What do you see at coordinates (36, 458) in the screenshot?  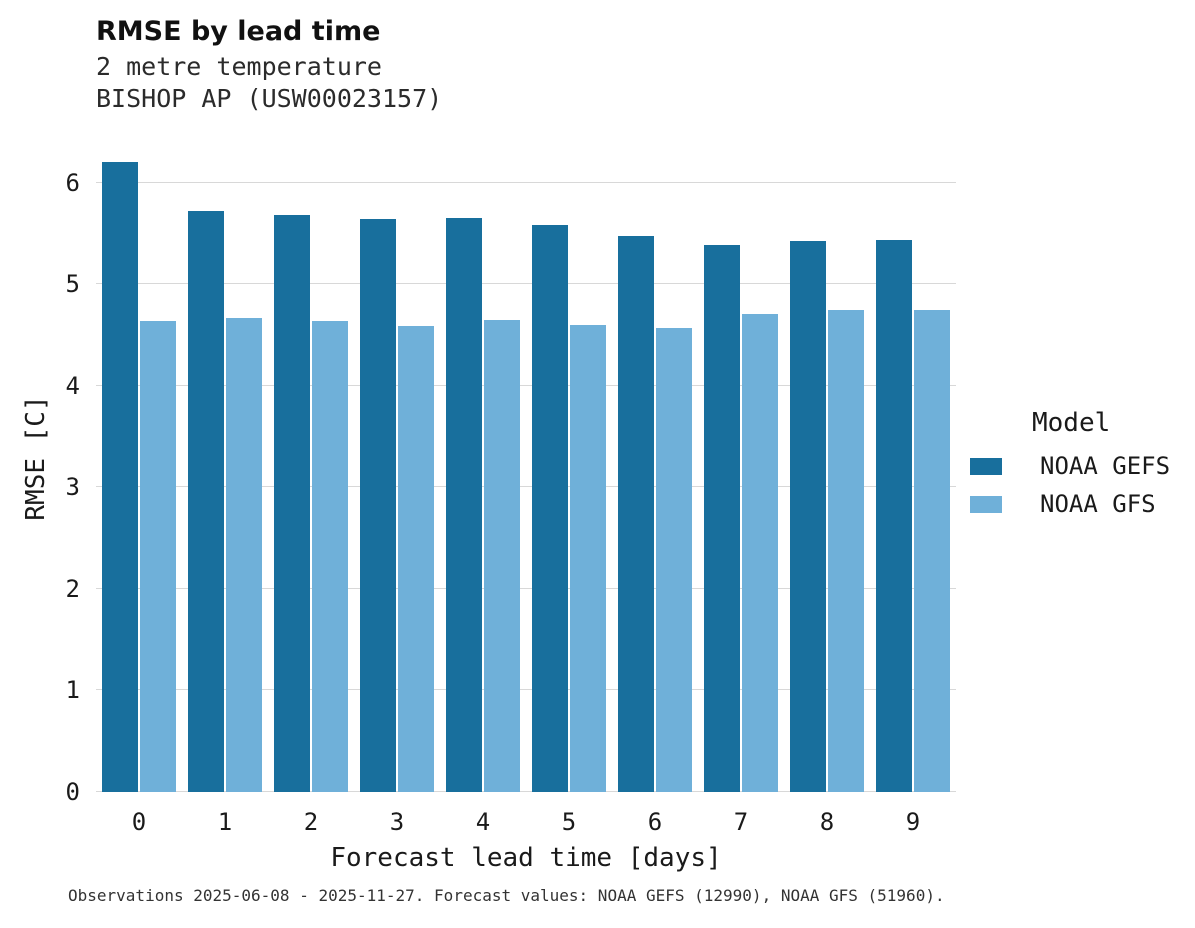 I see `y-axis-title: RMSE [C]` at bounding box center [36, 458].